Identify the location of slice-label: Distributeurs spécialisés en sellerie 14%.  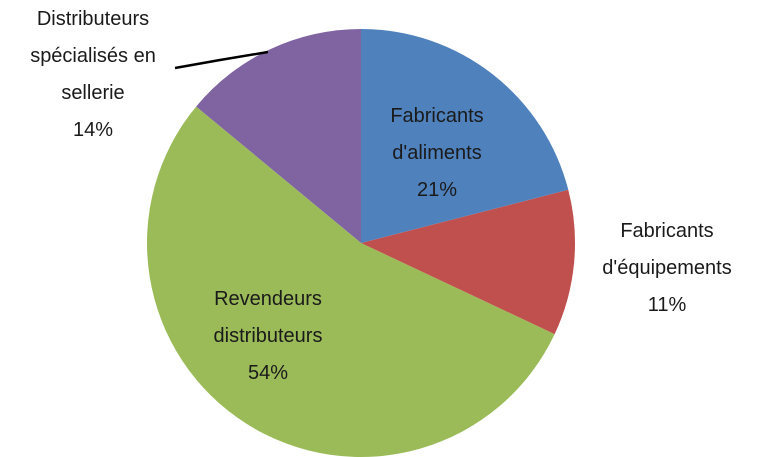
(93, 75).